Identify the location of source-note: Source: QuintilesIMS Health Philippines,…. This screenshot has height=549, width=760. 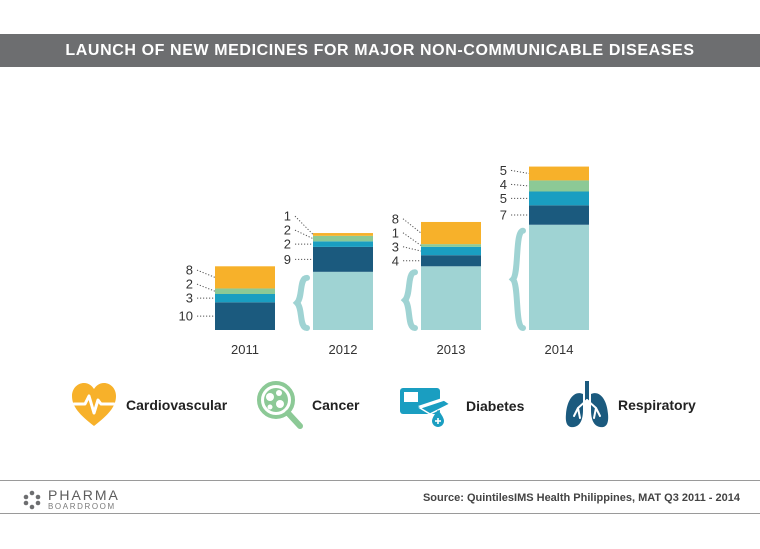
(581, 498).